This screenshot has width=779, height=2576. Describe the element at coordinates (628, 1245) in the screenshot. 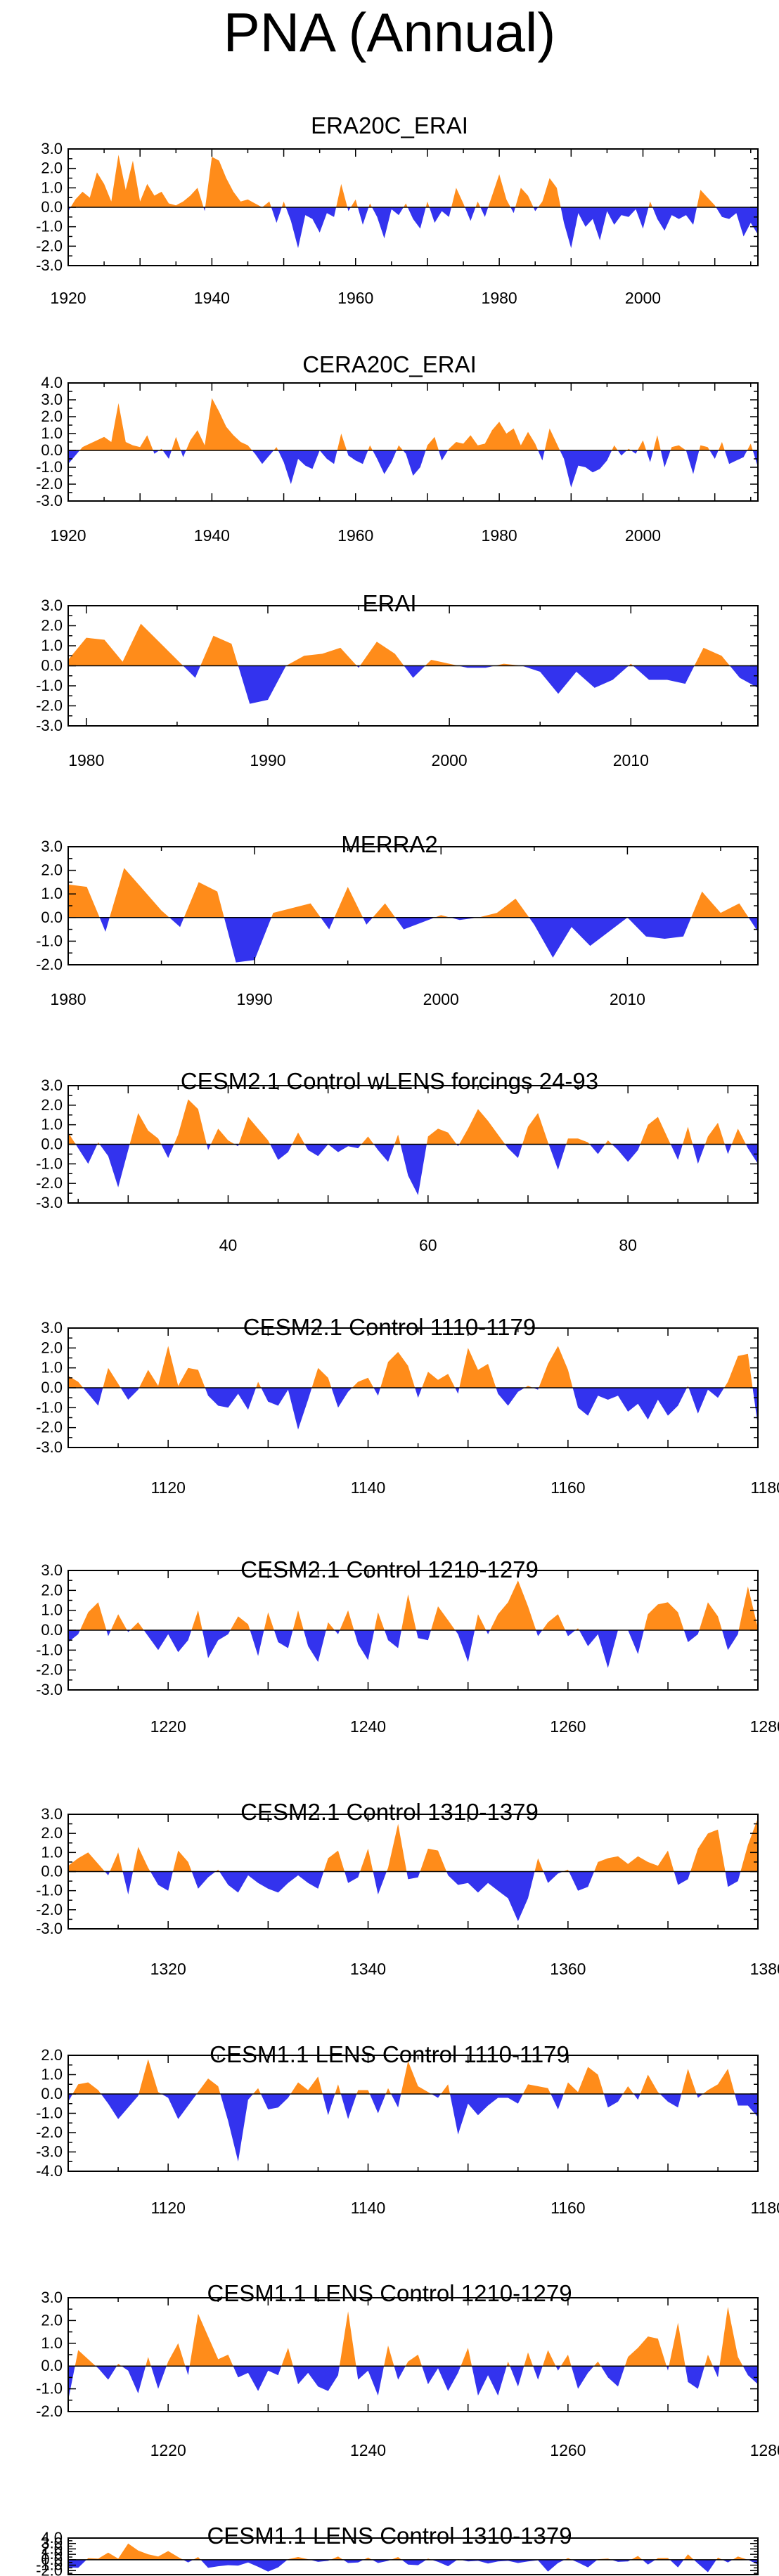

I see `x-tick-label: 80` at that location.